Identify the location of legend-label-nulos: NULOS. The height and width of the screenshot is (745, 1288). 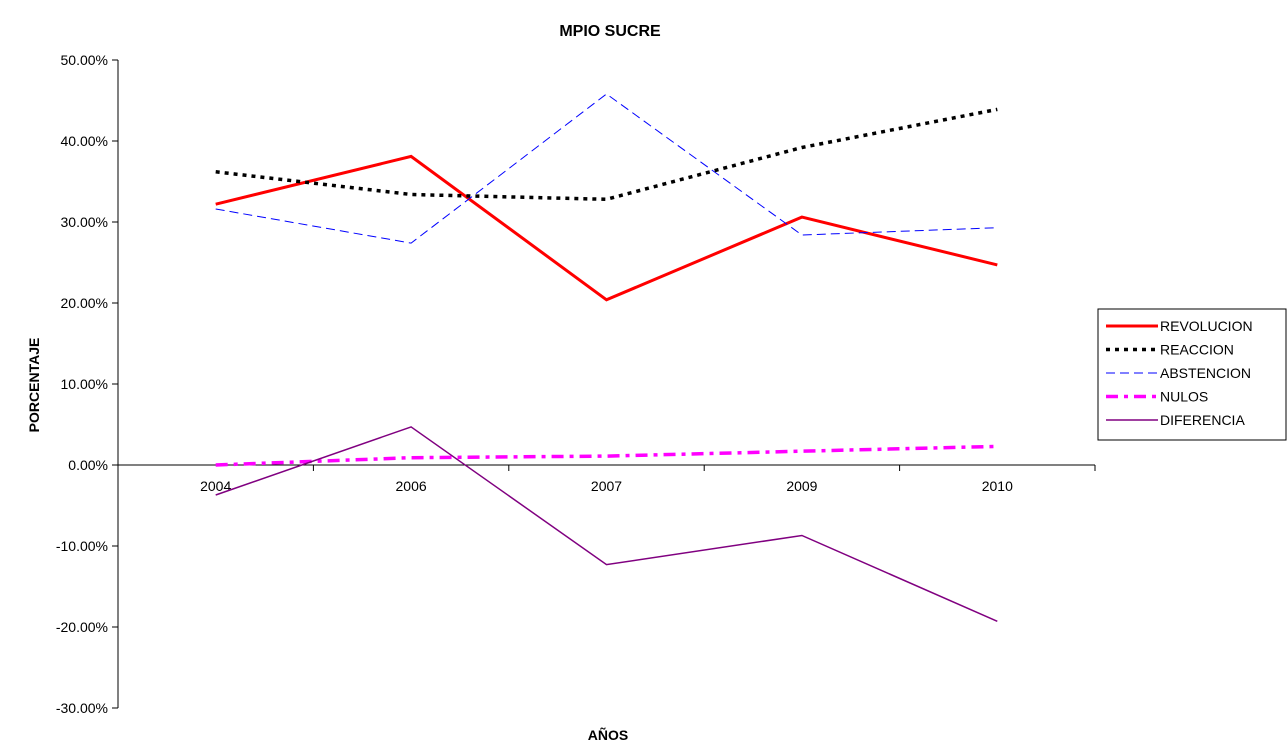
(1184, 397).